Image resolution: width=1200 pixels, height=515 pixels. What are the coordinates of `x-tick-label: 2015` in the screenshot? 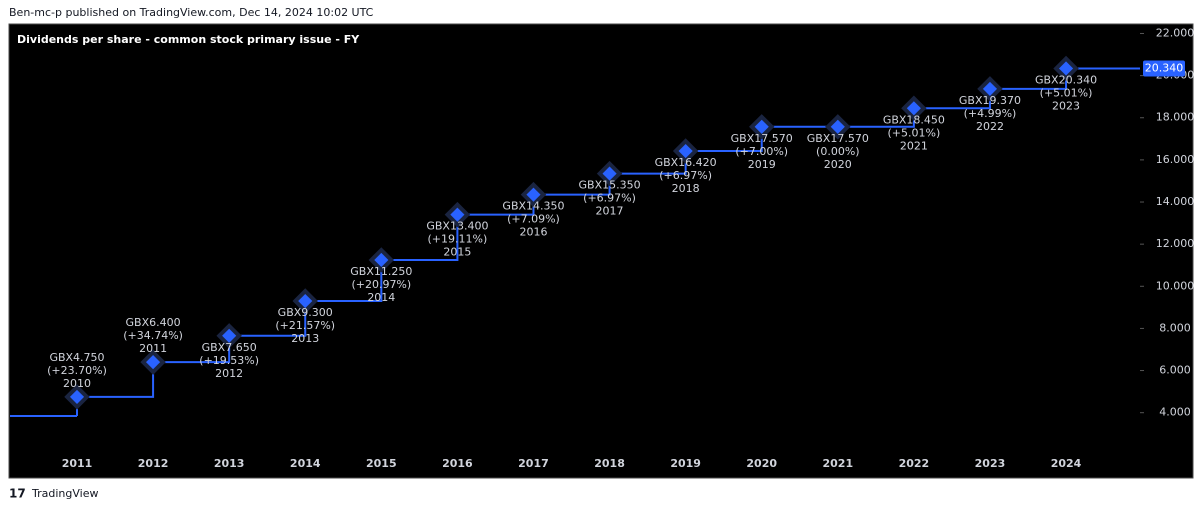 It's located at (381, 463).